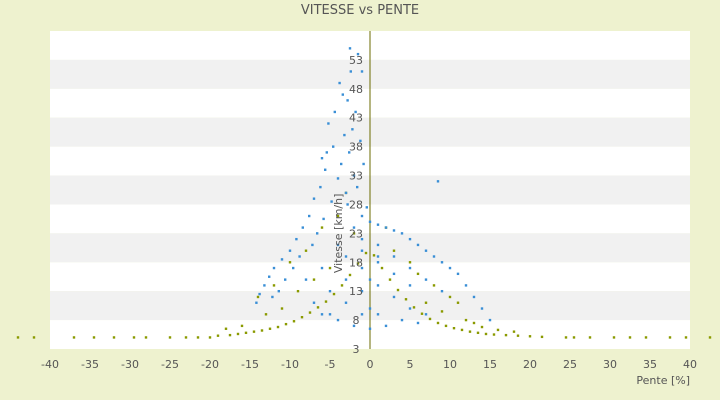 This screenshot has width=720, height=400. Describe the element at coordinates (290, 364) in the screenshot. I see `x-tick-label: -10` at that location.